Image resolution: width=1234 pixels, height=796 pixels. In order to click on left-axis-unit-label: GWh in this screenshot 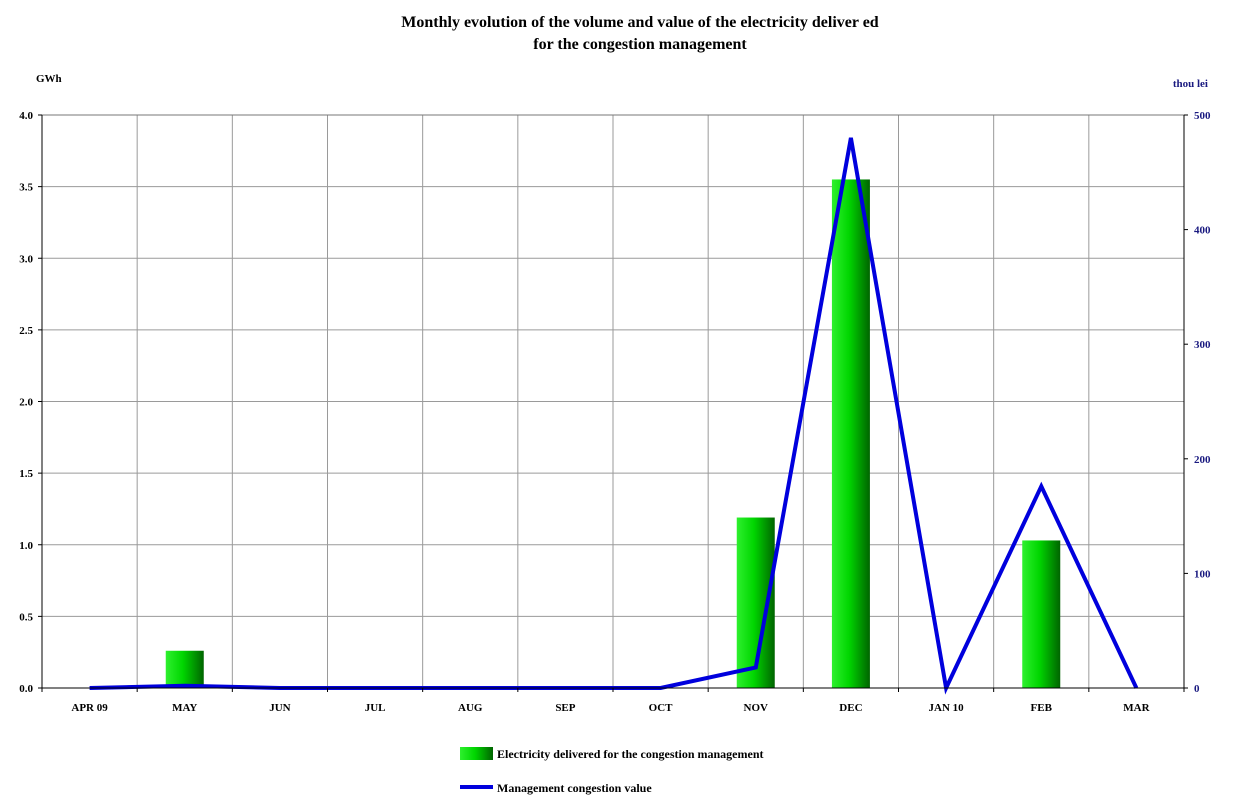, I will do `click(49, 79)`.